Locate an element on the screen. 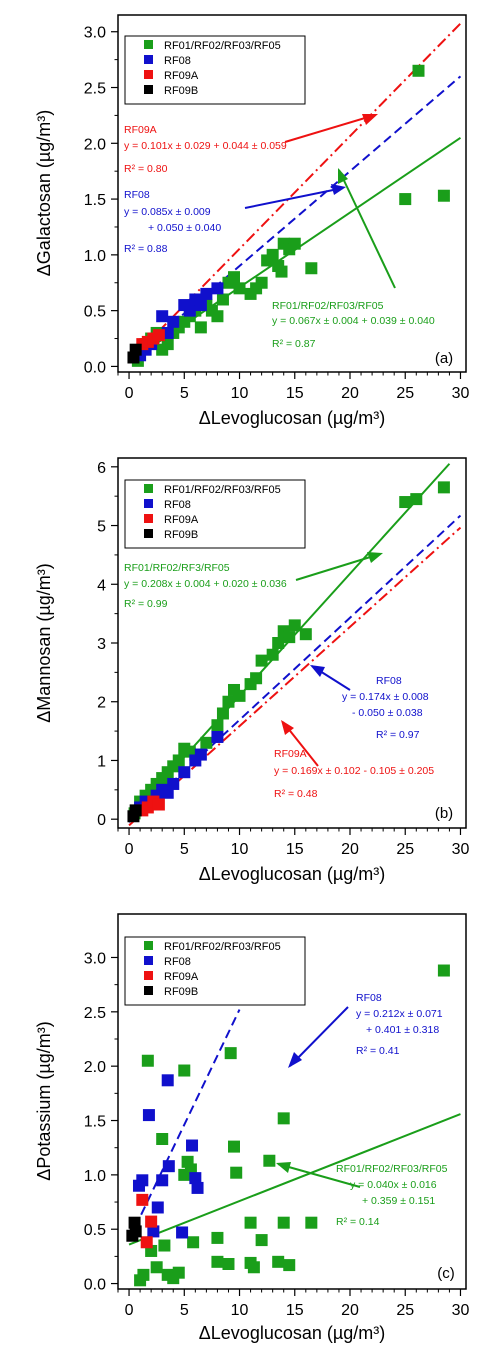 This screenshot has width=481, height=1347. panel-b-ylabel: ΔMannosan (µg/m³) is located at coordinates (44, 642).